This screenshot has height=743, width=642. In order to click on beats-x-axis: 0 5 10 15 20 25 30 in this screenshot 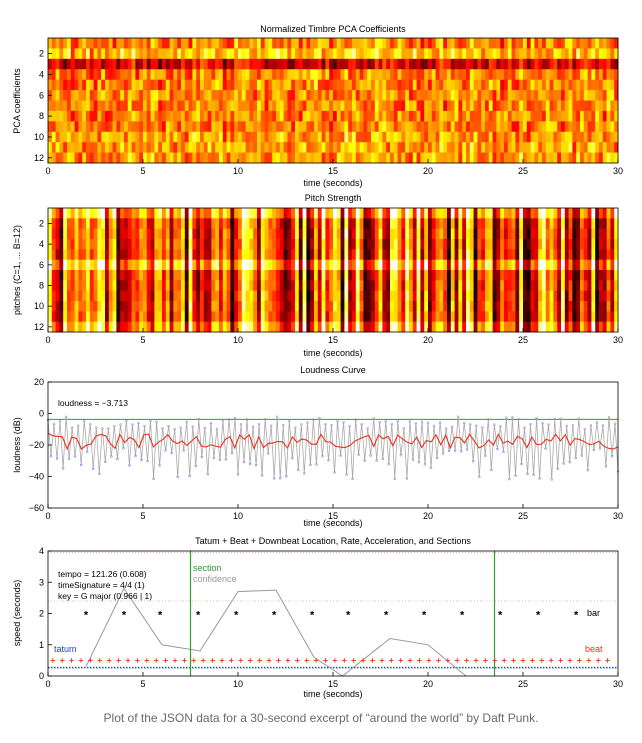, I will do `click(334, 680)`.